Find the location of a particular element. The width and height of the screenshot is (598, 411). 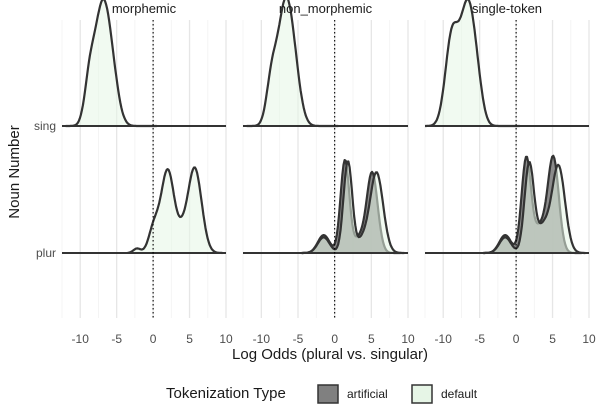

legend: Tokenization Type artificial default is located at coordinates (322, 394).